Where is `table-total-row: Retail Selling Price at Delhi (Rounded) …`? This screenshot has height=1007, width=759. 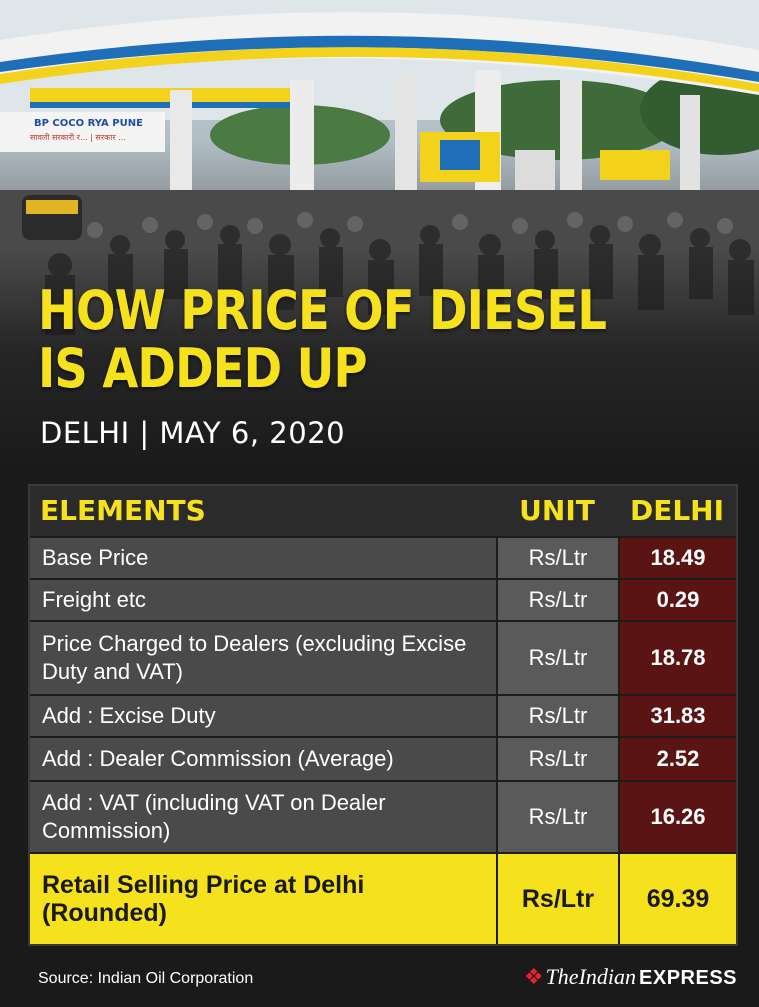
table-total-row: Retail Selling Price at Delhi (Rounded) … is located at coordinates (383, 898).